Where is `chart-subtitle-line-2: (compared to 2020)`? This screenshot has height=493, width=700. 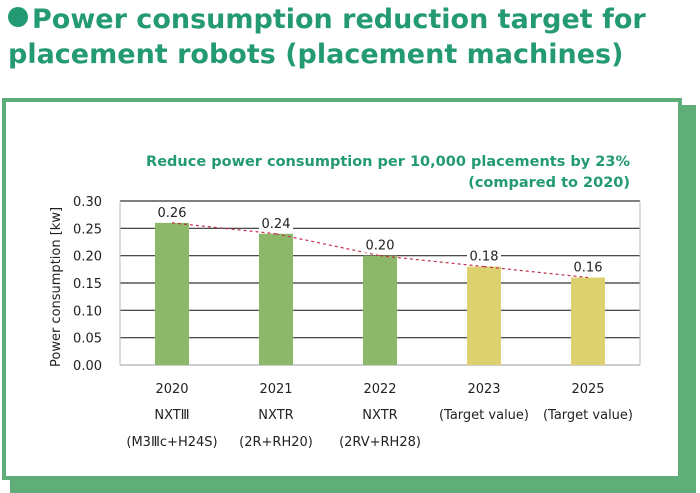
chart-subtitle-line-2: (compared to 2020) is located at coordinates (549, 183).